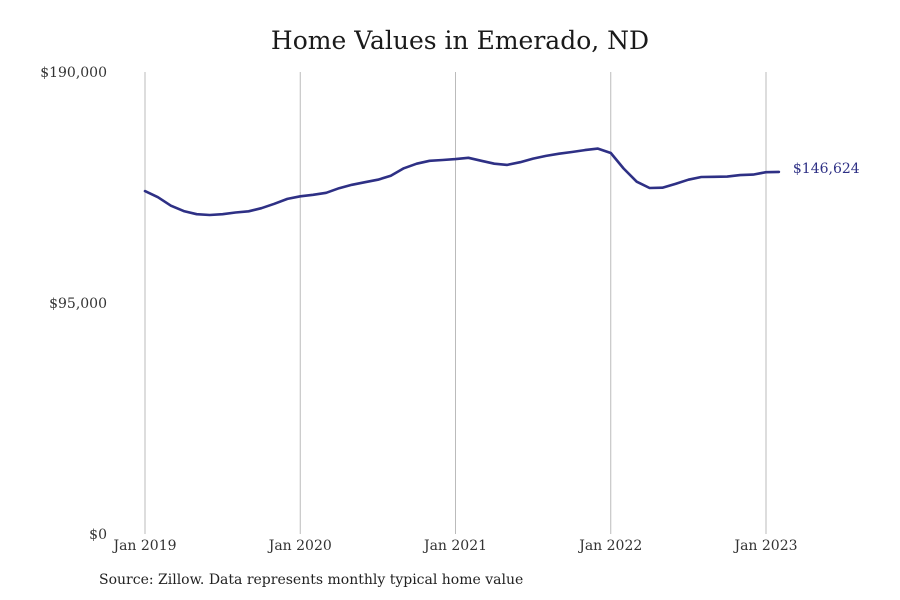 This screenshot has height=600, width=900. I want to click on latest-value-label: $146,624, so click(826, 169).